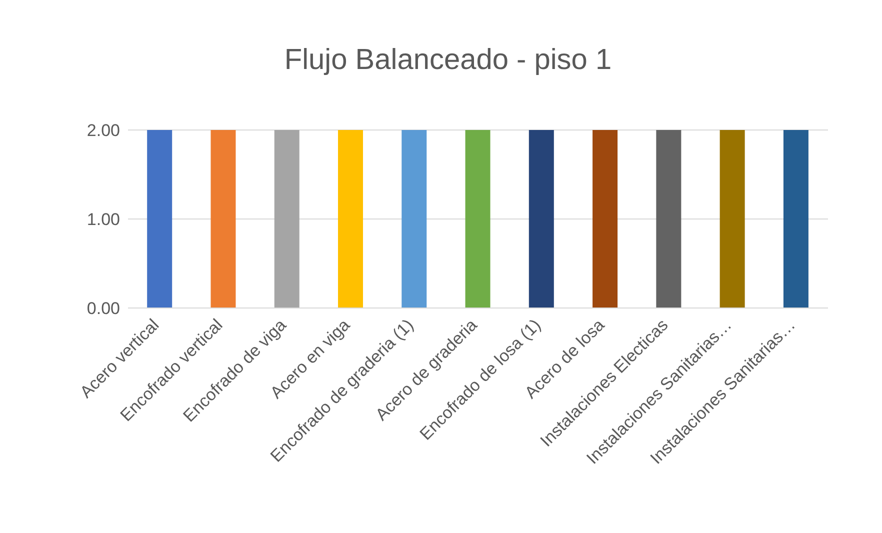 Image resolution: width=882 pixels, height=533 pixels. I want to click on y-tick-label: 1.00, so click(103, 220).